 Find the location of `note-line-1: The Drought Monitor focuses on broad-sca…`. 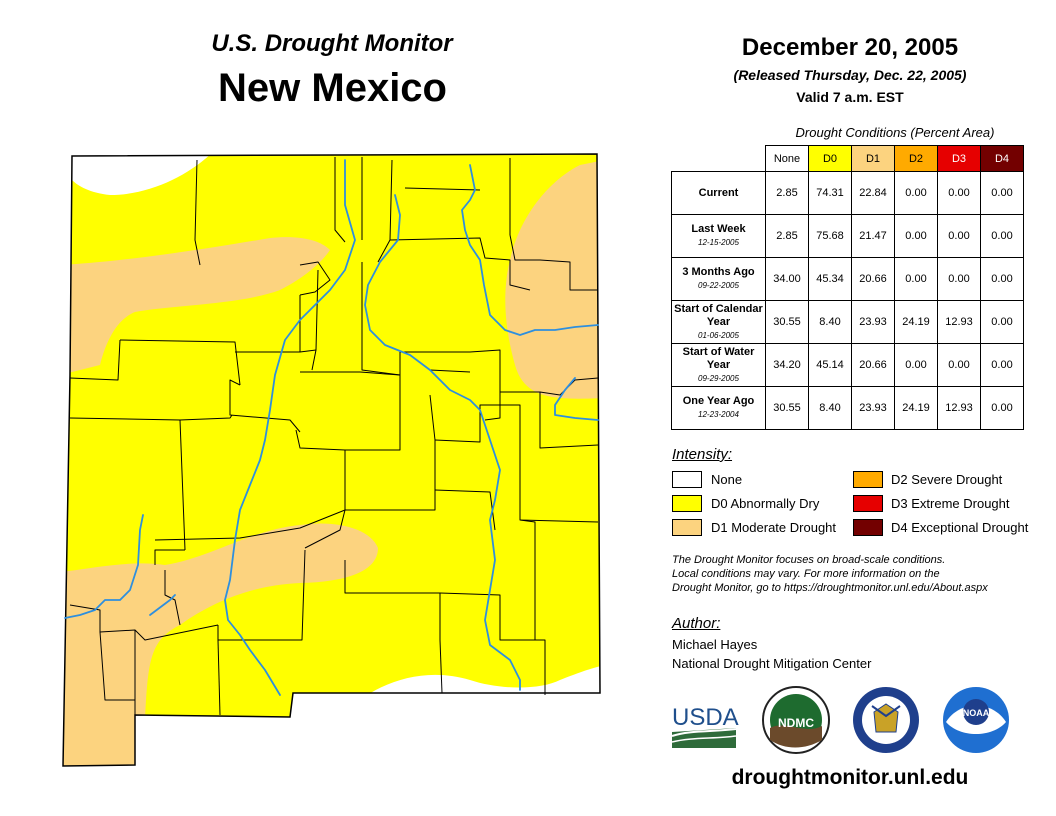

note-line-1: The Drought Monitor focuses on broad-sca… is located at coordinates (809, 560).